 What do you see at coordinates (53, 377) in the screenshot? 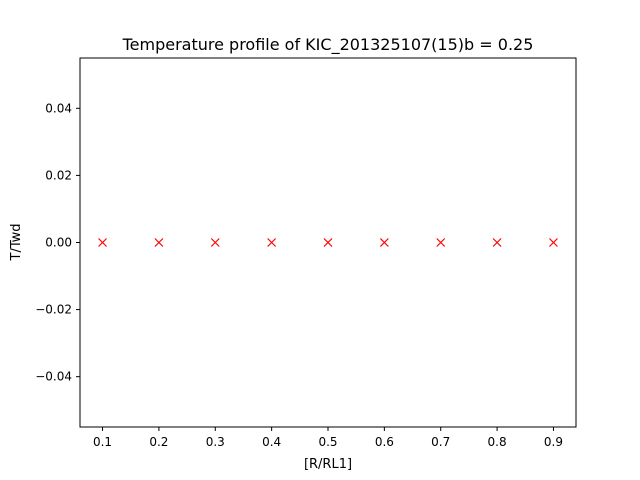
I see `y-tick-label: −0.04` at bounding box center [53, 377].